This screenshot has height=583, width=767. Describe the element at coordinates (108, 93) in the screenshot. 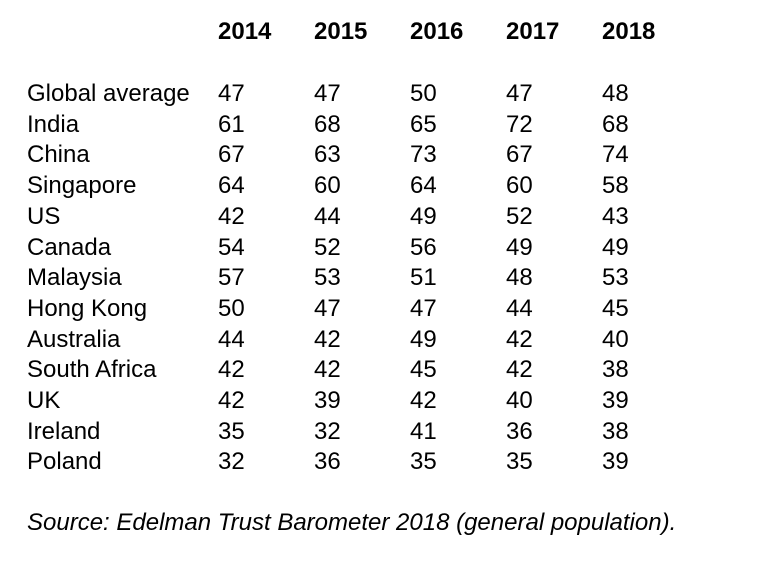

I see `row-label: Global average` at that location.